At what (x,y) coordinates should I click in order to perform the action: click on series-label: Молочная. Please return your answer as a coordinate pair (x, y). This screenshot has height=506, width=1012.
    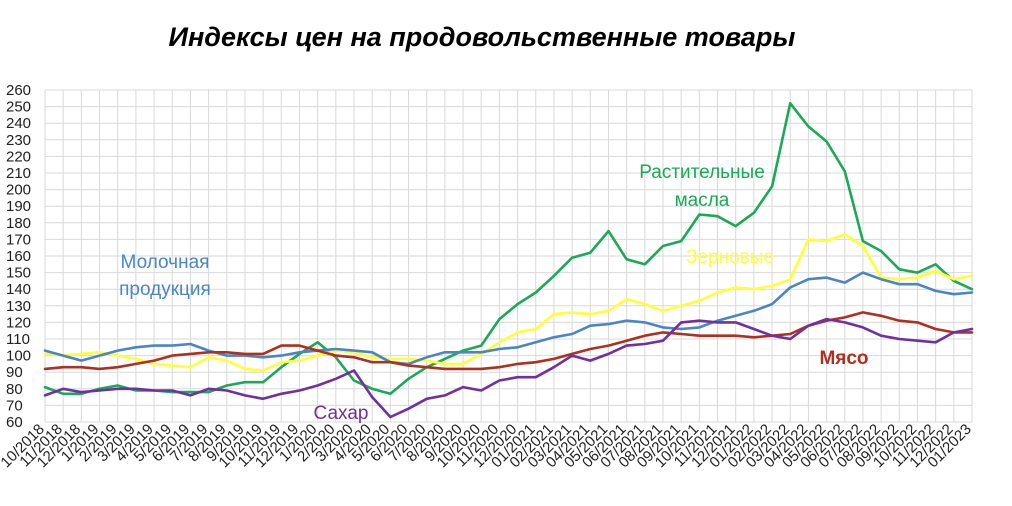
    Looking at the image, I should click on (165, 262).